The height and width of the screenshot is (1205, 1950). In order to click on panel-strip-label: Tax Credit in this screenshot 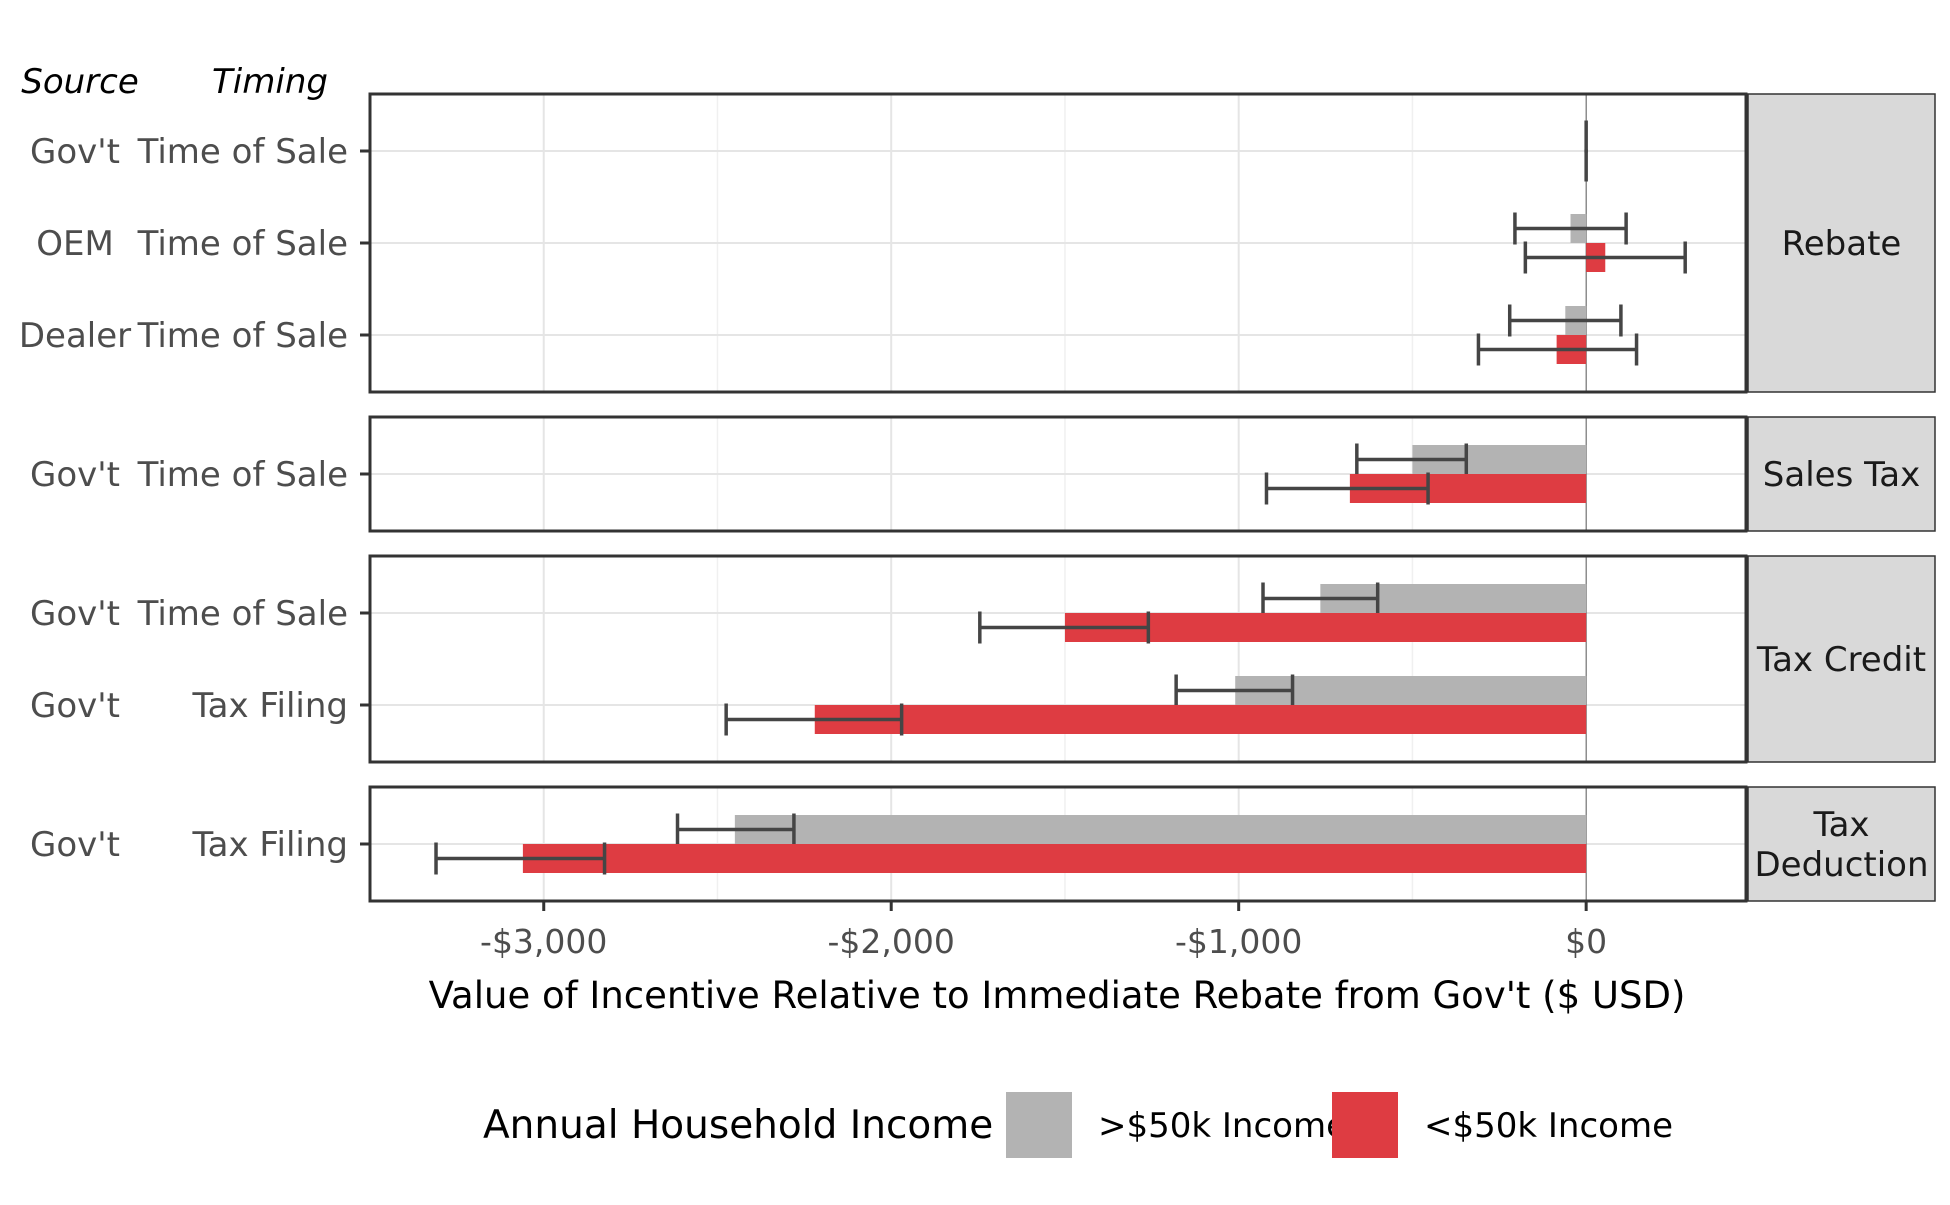, I will do `click(1841, 660)`.